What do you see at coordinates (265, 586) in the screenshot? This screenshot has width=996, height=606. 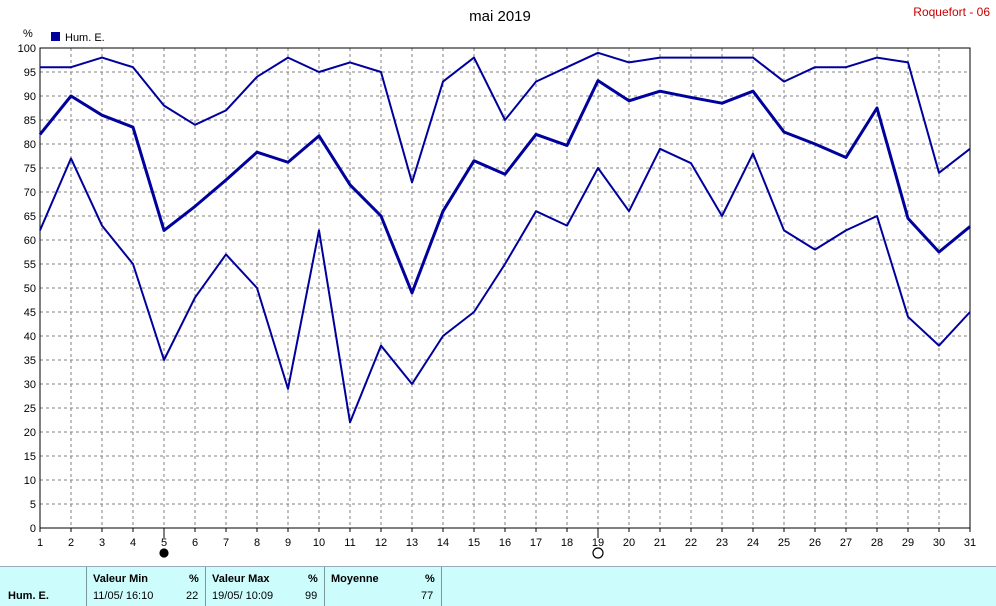 I see `stats-max-cell: Valeur Max % 19/05/ 10:09 99` at bounding box center [265, 586].